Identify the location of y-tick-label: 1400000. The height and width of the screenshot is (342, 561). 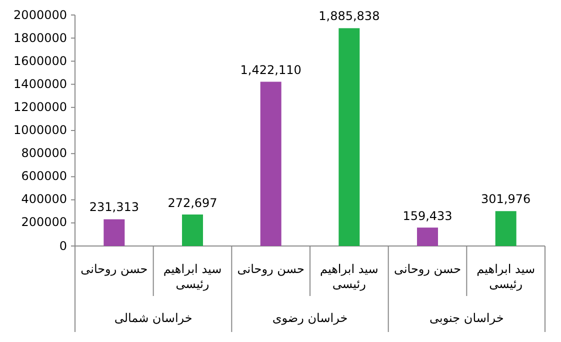
(40, 84).